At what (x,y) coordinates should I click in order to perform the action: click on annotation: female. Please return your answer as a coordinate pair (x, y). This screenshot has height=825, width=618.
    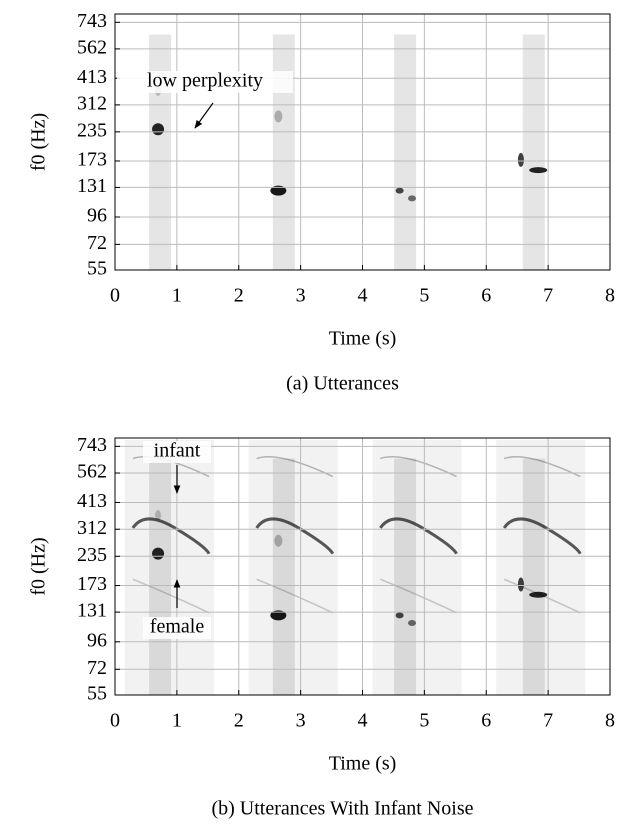
    Looking at the image, I should click on (177, 627).